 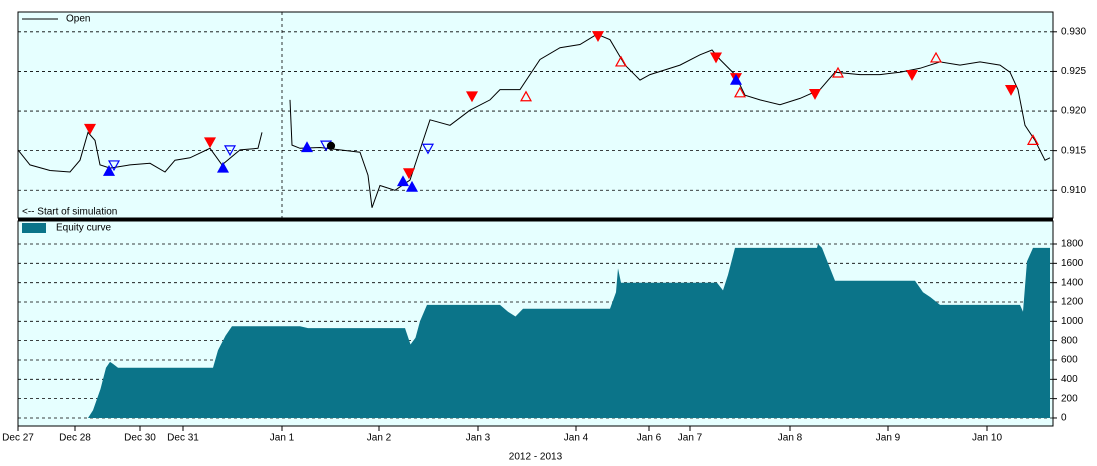 I want to click on y-tick-label: 0.925, so click(x=1073, y=71).